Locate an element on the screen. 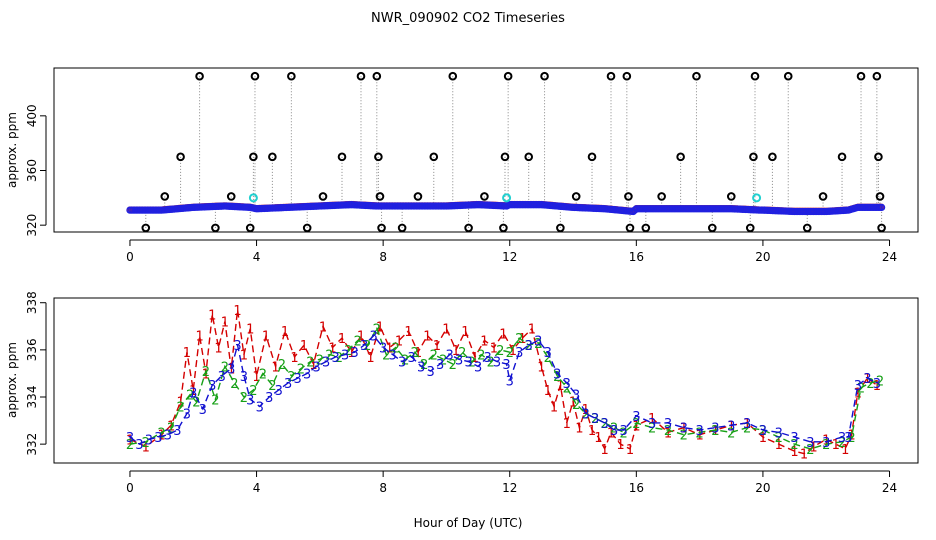 This screenshot has width=936, height=540. bottom-x-tick-label: 8 is located at coordinates (383, 488).